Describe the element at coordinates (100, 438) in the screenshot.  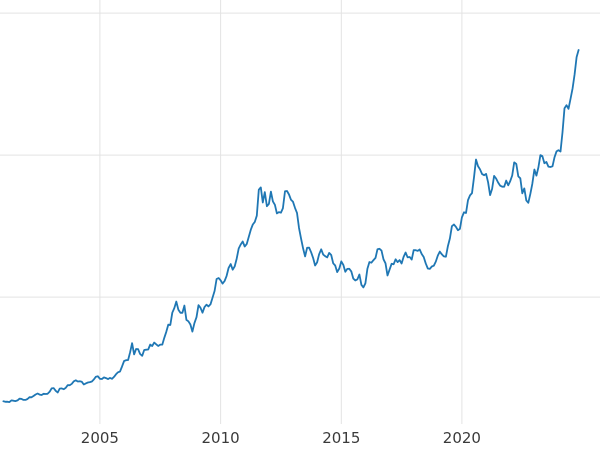
I see `x-tick-label: 2005` at that location.